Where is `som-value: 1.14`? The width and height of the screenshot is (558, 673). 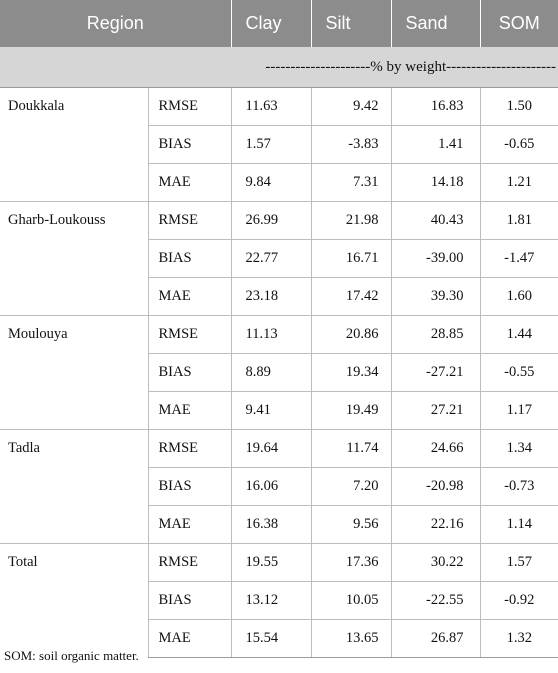 som-value: 1.14 is located at coordinates (518, 524).